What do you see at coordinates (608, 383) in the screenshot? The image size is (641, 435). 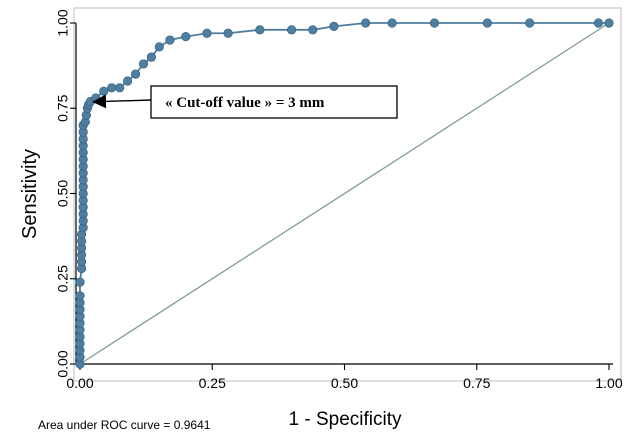 I see `x-tick-label: 1.00` at bounding box center [608, 383].